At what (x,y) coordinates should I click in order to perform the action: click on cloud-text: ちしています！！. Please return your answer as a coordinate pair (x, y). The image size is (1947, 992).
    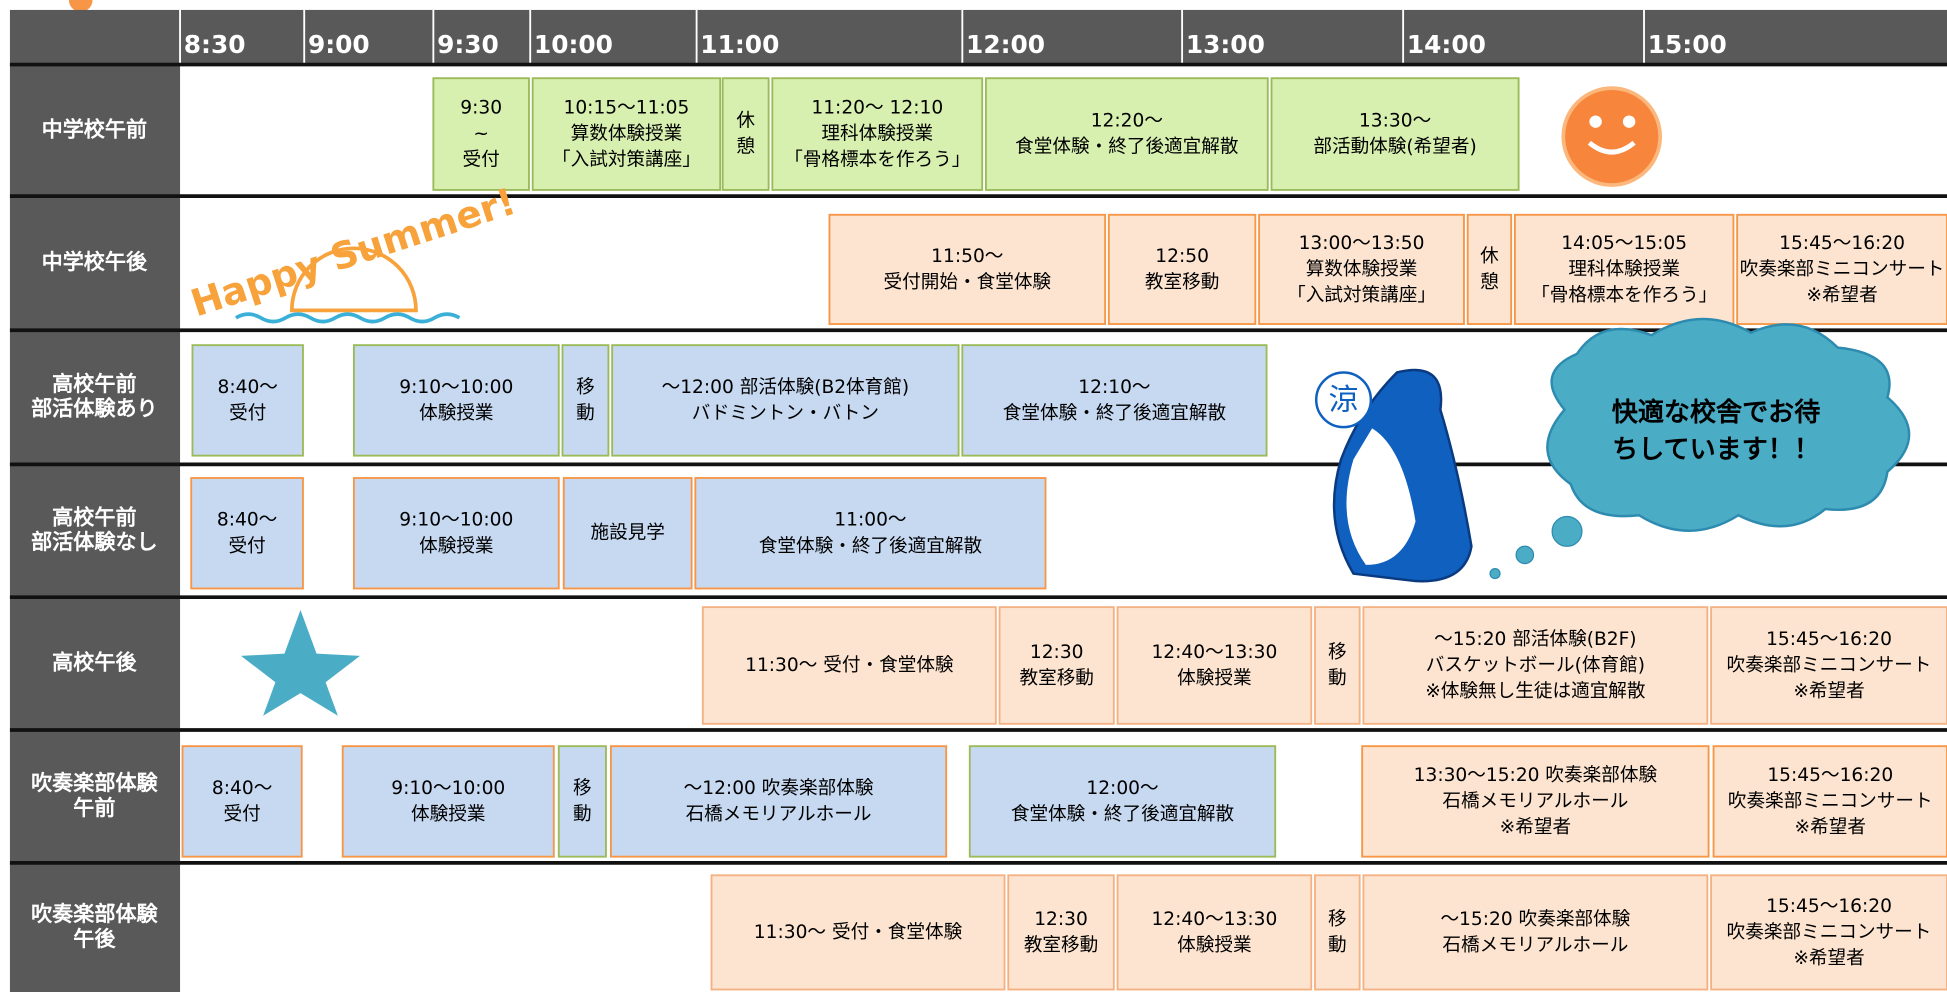
    Looking at the image, I should click on (1716, 450).